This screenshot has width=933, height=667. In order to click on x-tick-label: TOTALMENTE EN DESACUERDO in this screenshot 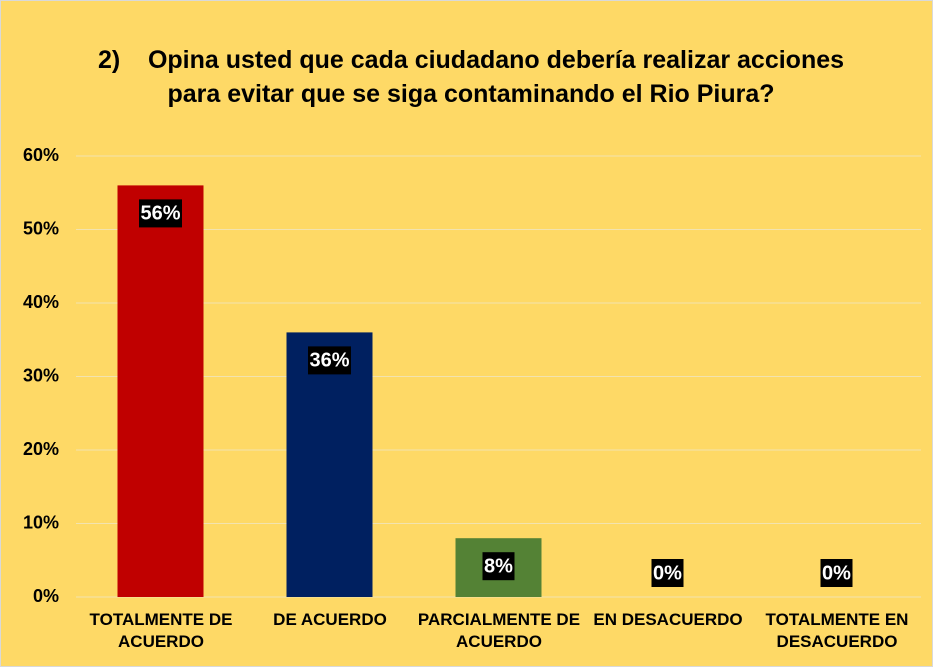, I will do `click(837, 630)`.